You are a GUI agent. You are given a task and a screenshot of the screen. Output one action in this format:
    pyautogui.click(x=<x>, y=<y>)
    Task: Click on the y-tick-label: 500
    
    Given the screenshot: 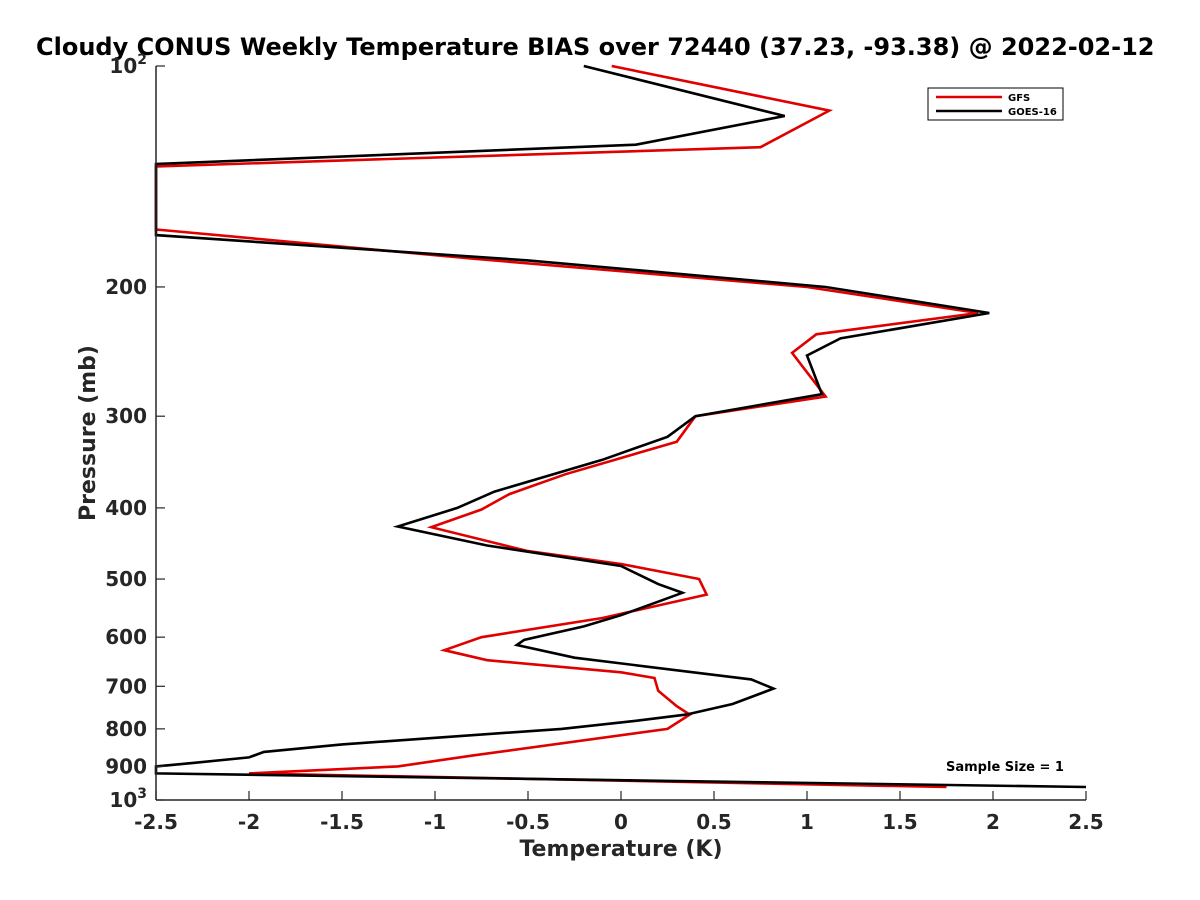 What is the action you would take?
    pyautogui.click(x=126, y=579)
    